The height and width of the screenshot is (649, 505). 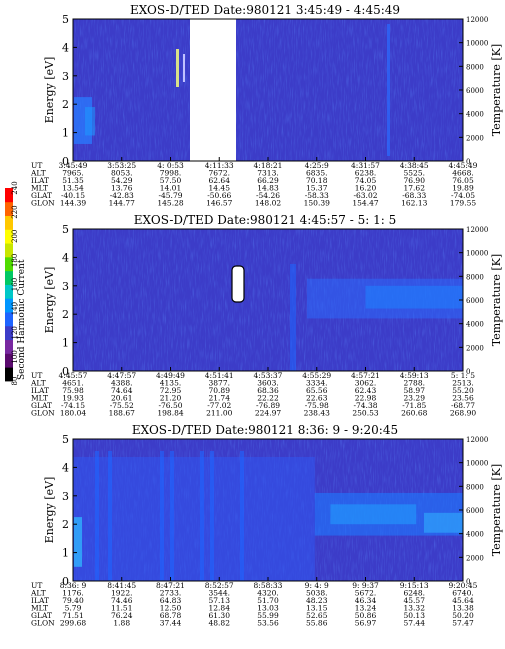 What do you see at coordinates (40, 180) in the screenshot?
I see `row-label-ilat: ILAT` at bounding box center [40, 180].